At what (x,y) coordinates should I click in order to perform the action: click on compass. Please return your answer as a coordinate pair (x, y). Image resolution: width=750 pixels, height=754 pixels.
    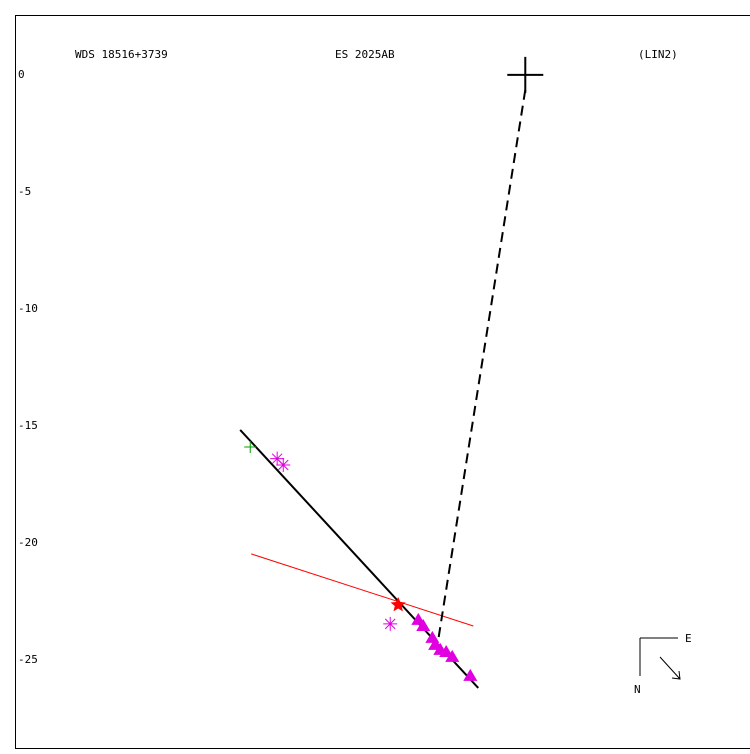
    Looking at the image, I should click on (660, 658).